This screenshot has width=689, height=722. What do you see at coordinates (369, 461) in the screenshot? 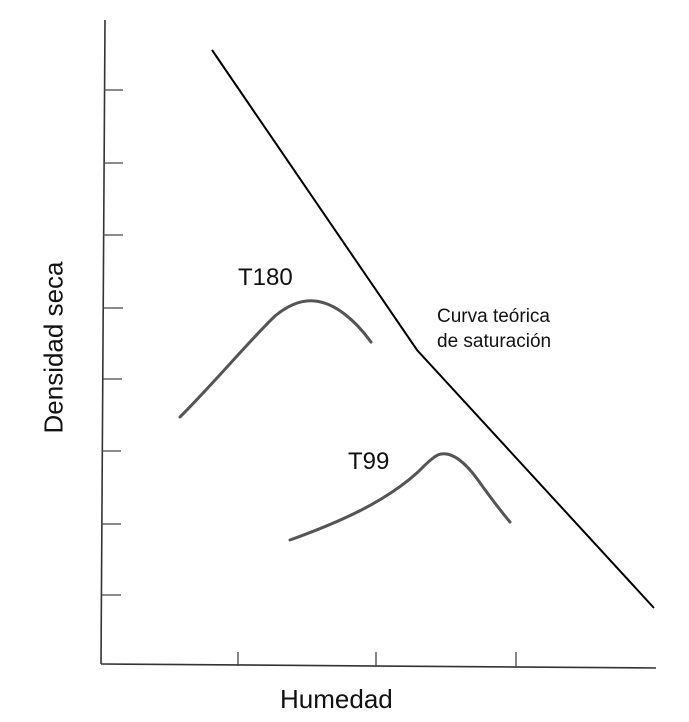
I see `t99-label: T99` at bounding box center [369, 461].